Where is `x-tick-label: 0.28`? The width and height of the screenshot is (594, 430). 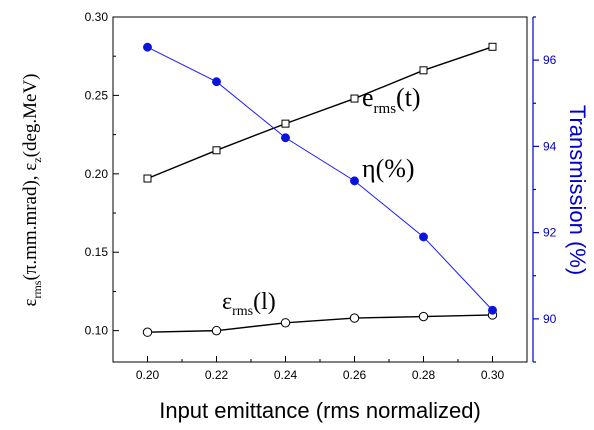 x-tick-label: 0.28 is located at coordinates (424, 375).